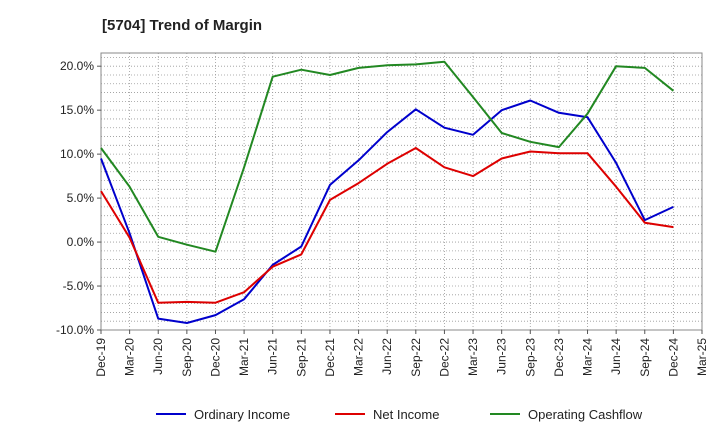  What do you see at coordinates (273, 356) in the screenshot?
I see `x-tick-label: Jun-21` at bounding box center [273, 356].